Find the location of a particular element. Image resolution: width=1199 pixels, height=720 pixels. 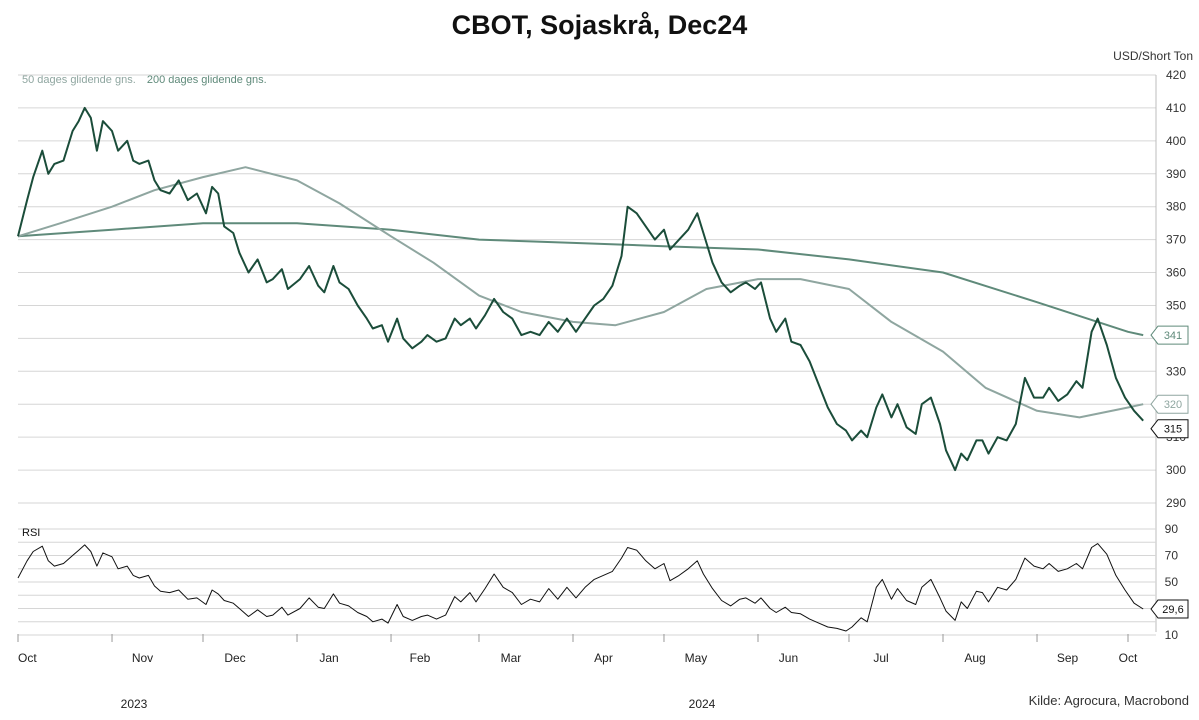

last-value-tags: 341 320 315 29,6 is located at coordinates (1169, 472).